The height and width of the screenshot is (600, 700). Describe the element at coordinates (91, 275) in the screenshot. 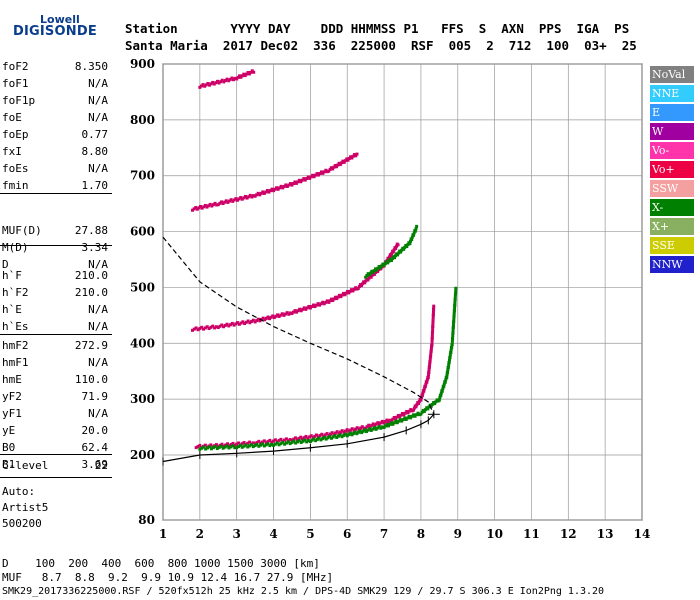

I see `param-value: 210.0` at that location.